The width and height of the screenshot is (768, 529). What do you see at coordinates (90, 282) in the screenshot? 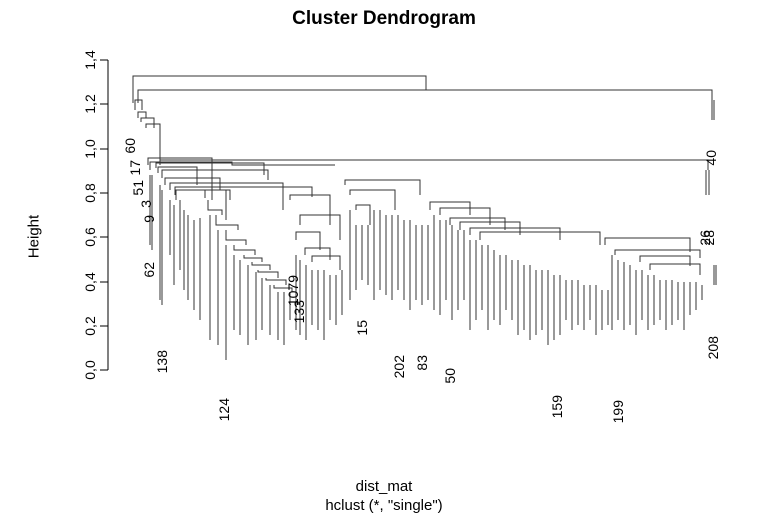
I see `svg-text: 0,4` at bounding box center [90, 282].